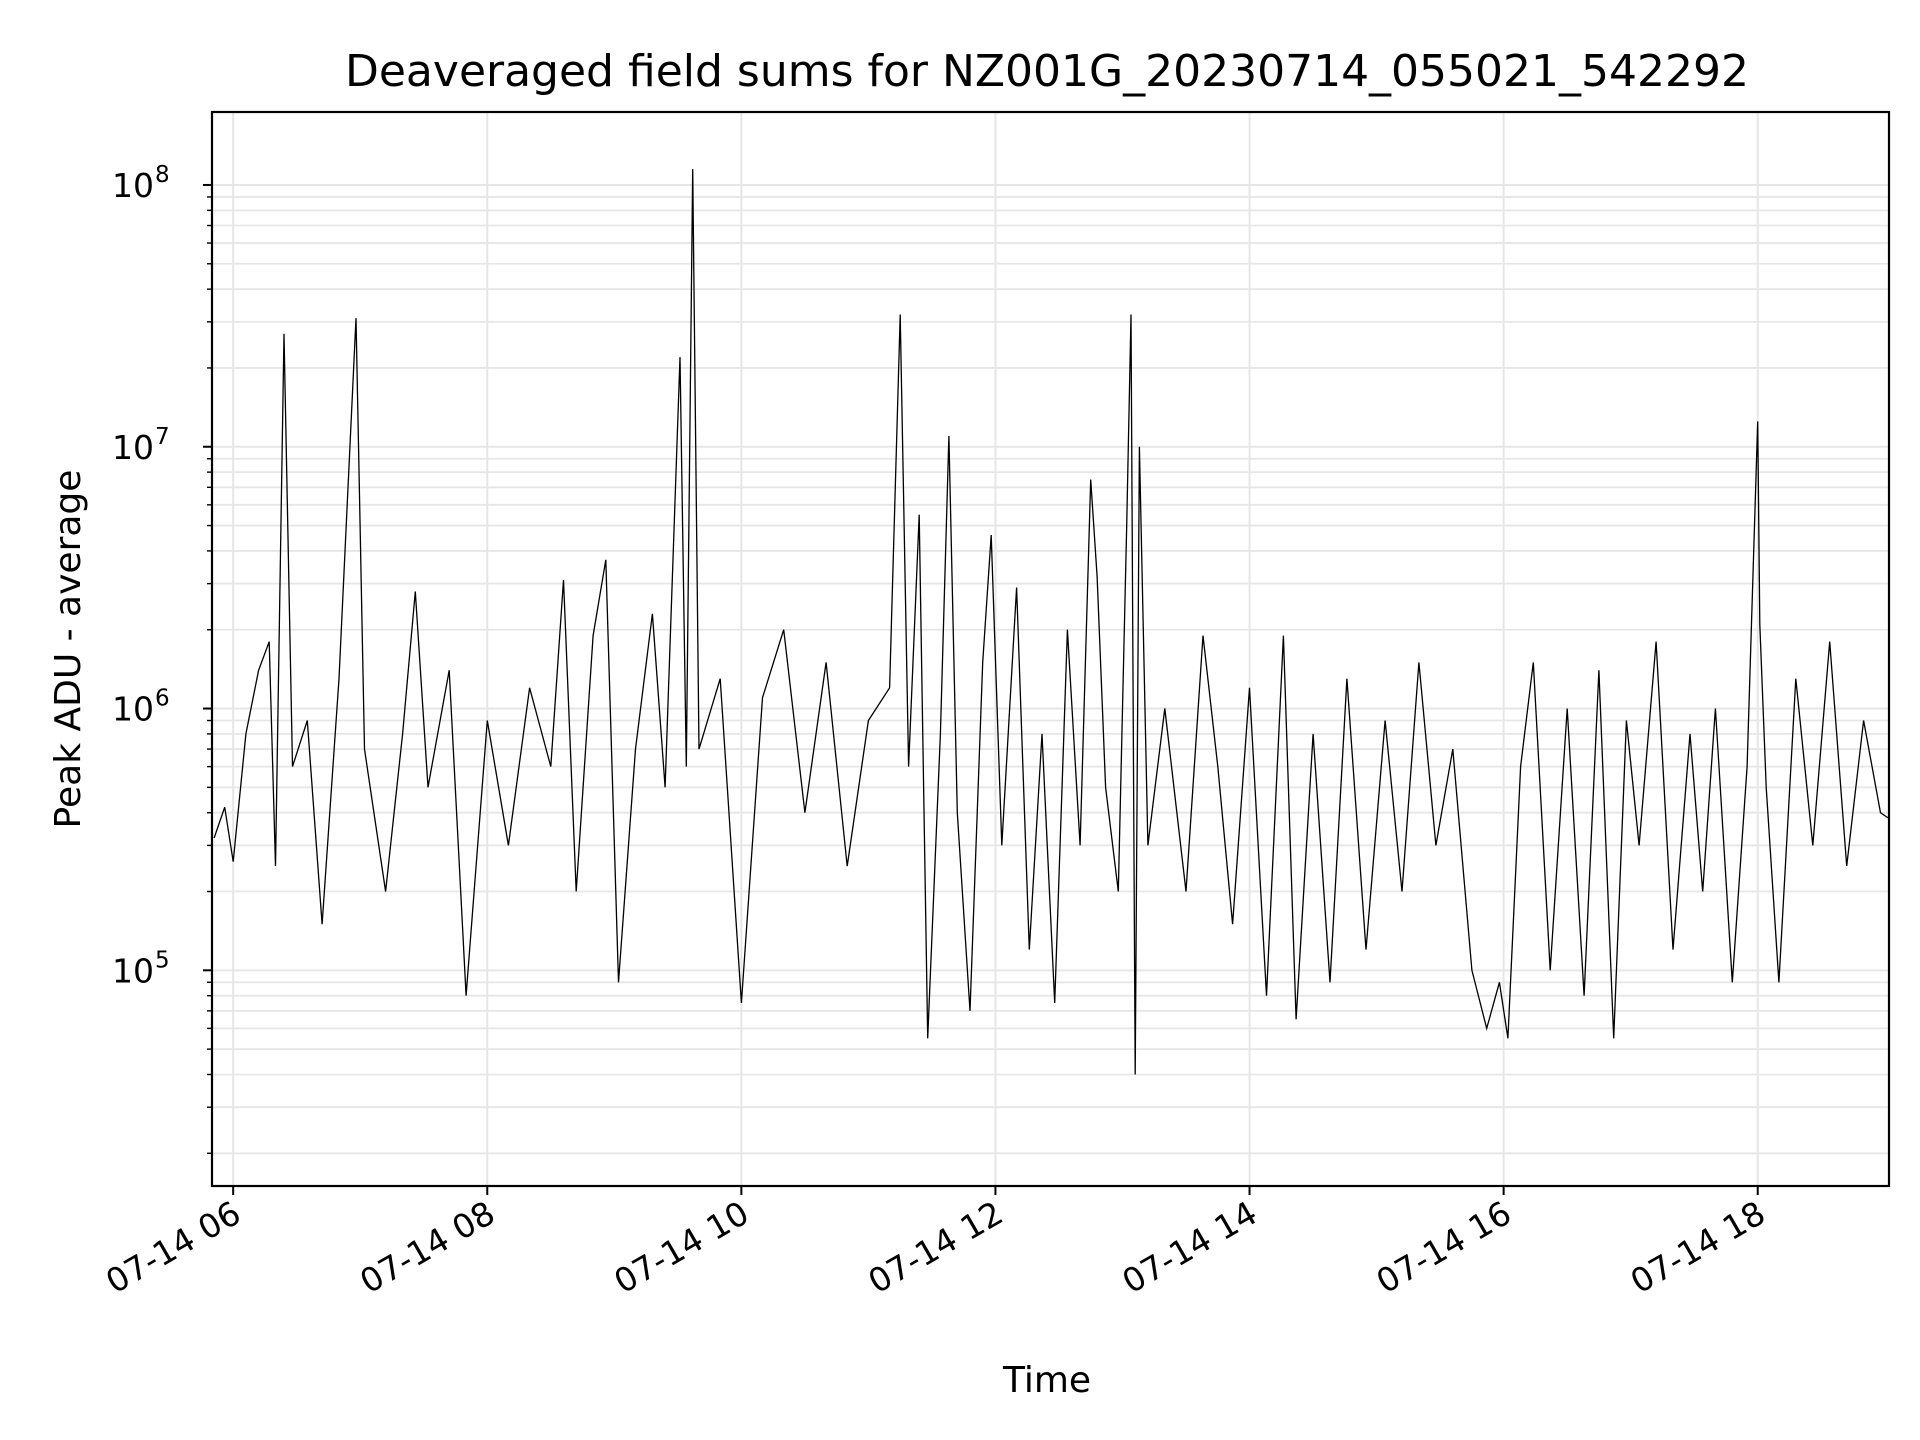  I want to click on y-axis-label: Peak ADU - average, so click(68, 649).